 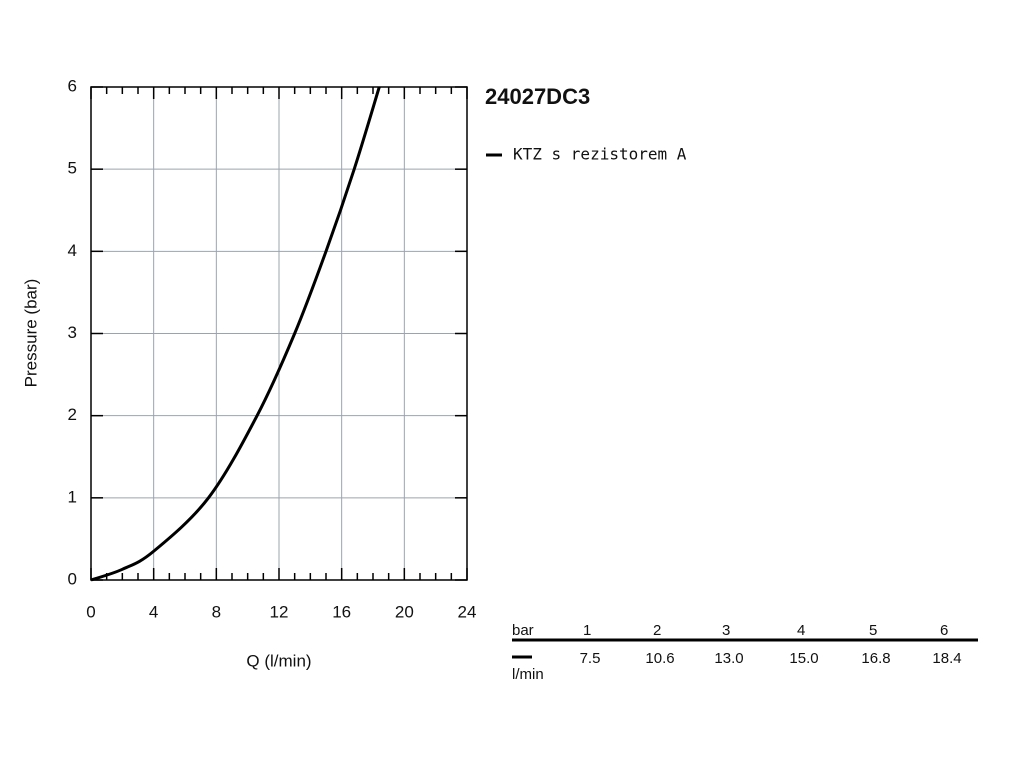 What do you see at coordinates (537, 96) in the screenshot?
I see `chart-title: 24027DC3` at bounding box center [537, 96].